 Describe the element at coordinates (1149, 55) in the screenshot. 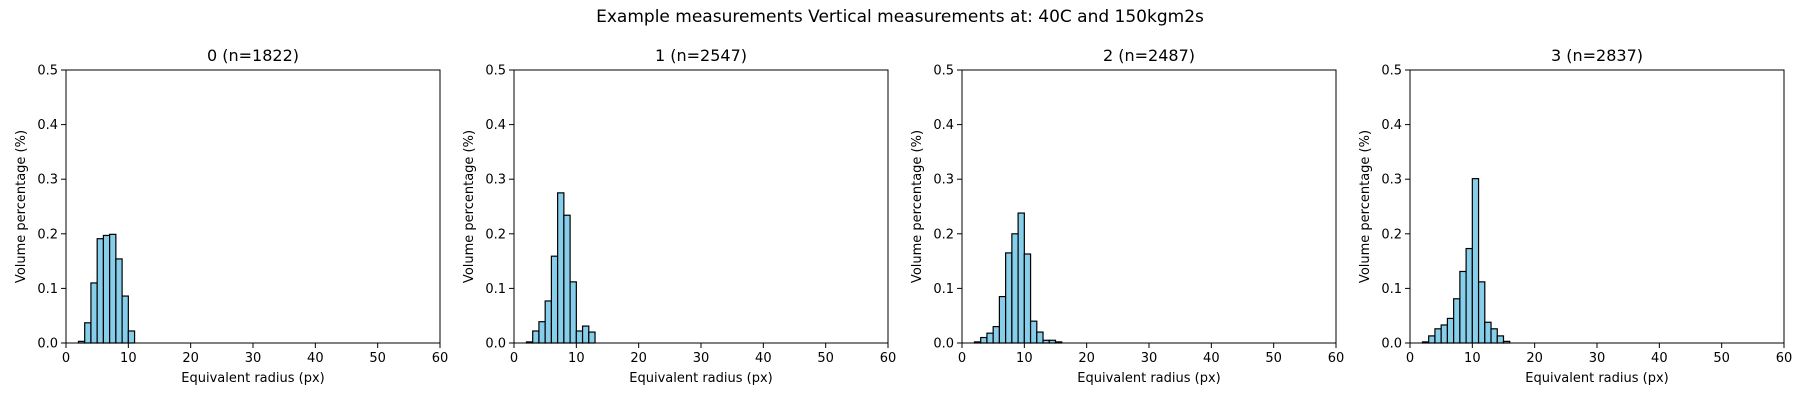

I see `subplot-title: 2 (n=2487)` at that location.